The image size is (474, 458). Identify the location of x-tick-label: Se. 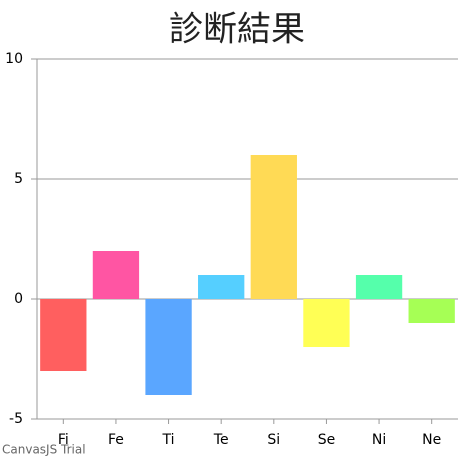
(327, 440).